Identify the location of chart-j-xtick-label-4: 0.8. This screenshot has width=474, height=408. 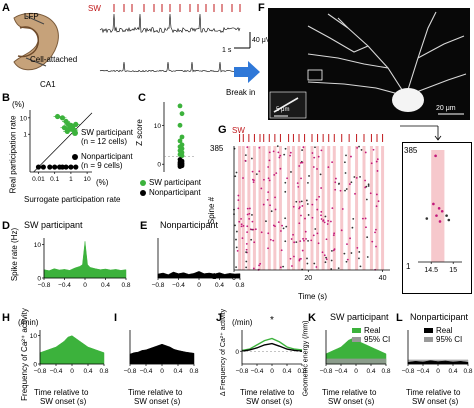
(301, 371).